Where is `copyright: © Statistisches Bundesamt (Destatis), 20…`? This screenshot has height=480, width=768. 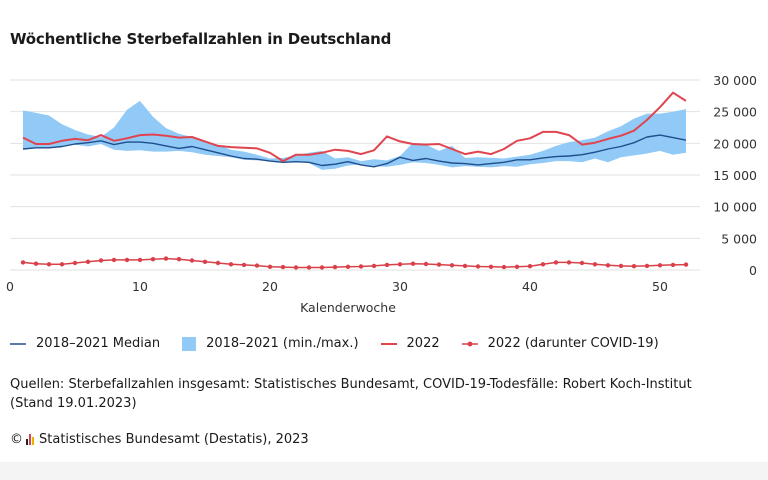 copyright: © Statistisches Bundesamt (Destatis), 20… is located at coordinates (159, 439).